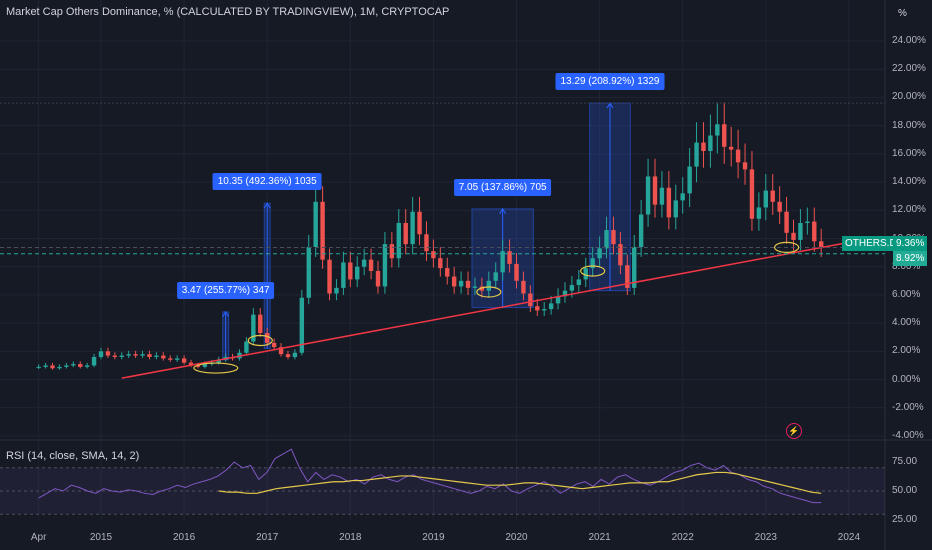 Image resolution: width=932 pixels, height=550 pixels. Describe the element at coordinates (902, 13) in the screenshot. I see `axis-unit: %` at that location.